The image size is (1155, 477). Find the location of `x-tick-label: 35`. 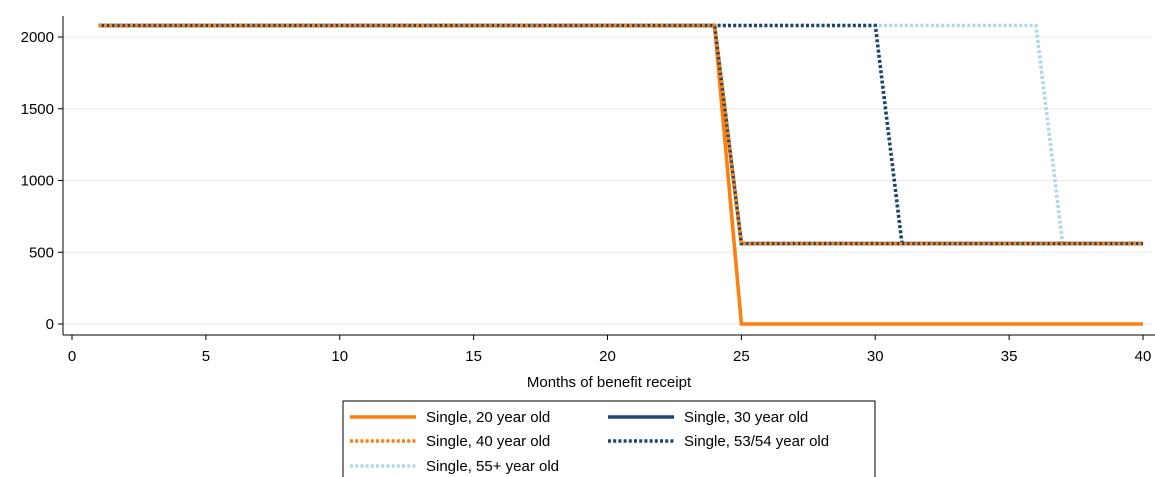

x-tick-label: 35 is located at coordinates (1009, 356).